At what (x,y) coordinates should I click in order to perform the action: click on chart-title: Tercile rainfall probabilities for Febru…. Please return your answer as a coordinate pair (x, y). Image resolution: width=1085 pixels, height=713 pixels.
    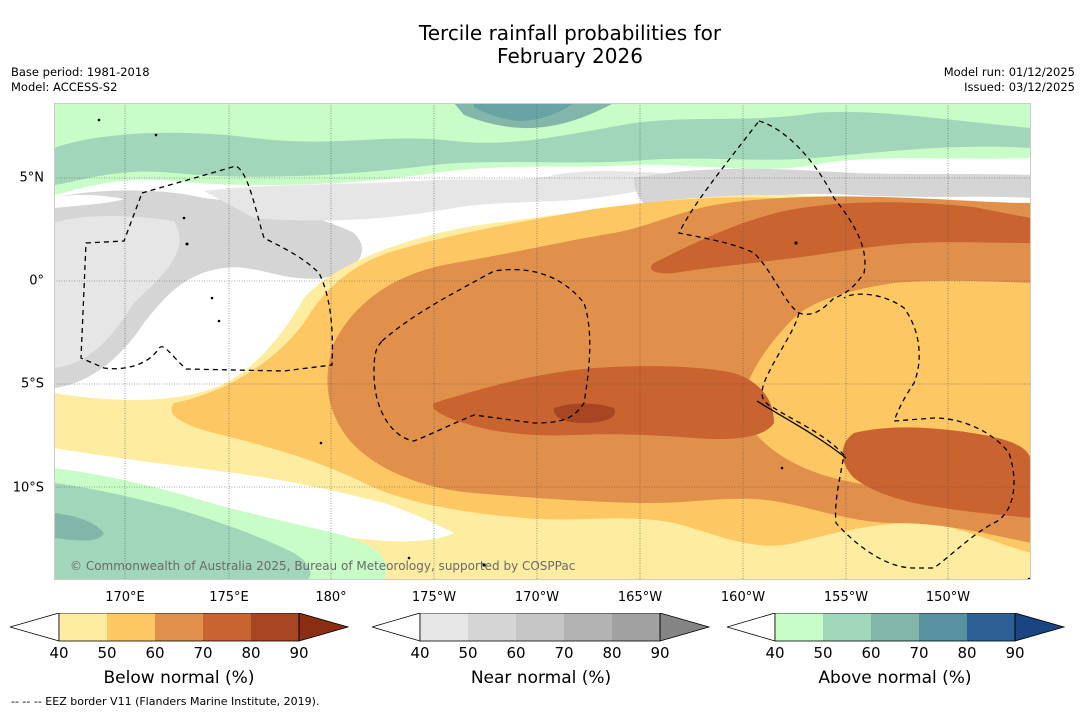
    Looking at the image, I should click on (542, 45).